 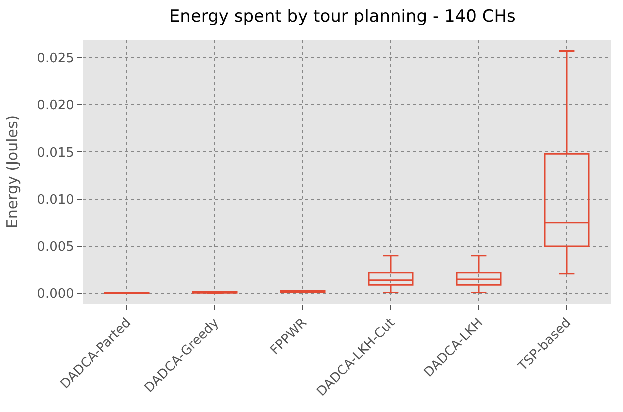 I want to click on y-tick-label: 0.015, so click(x=55, y=153).